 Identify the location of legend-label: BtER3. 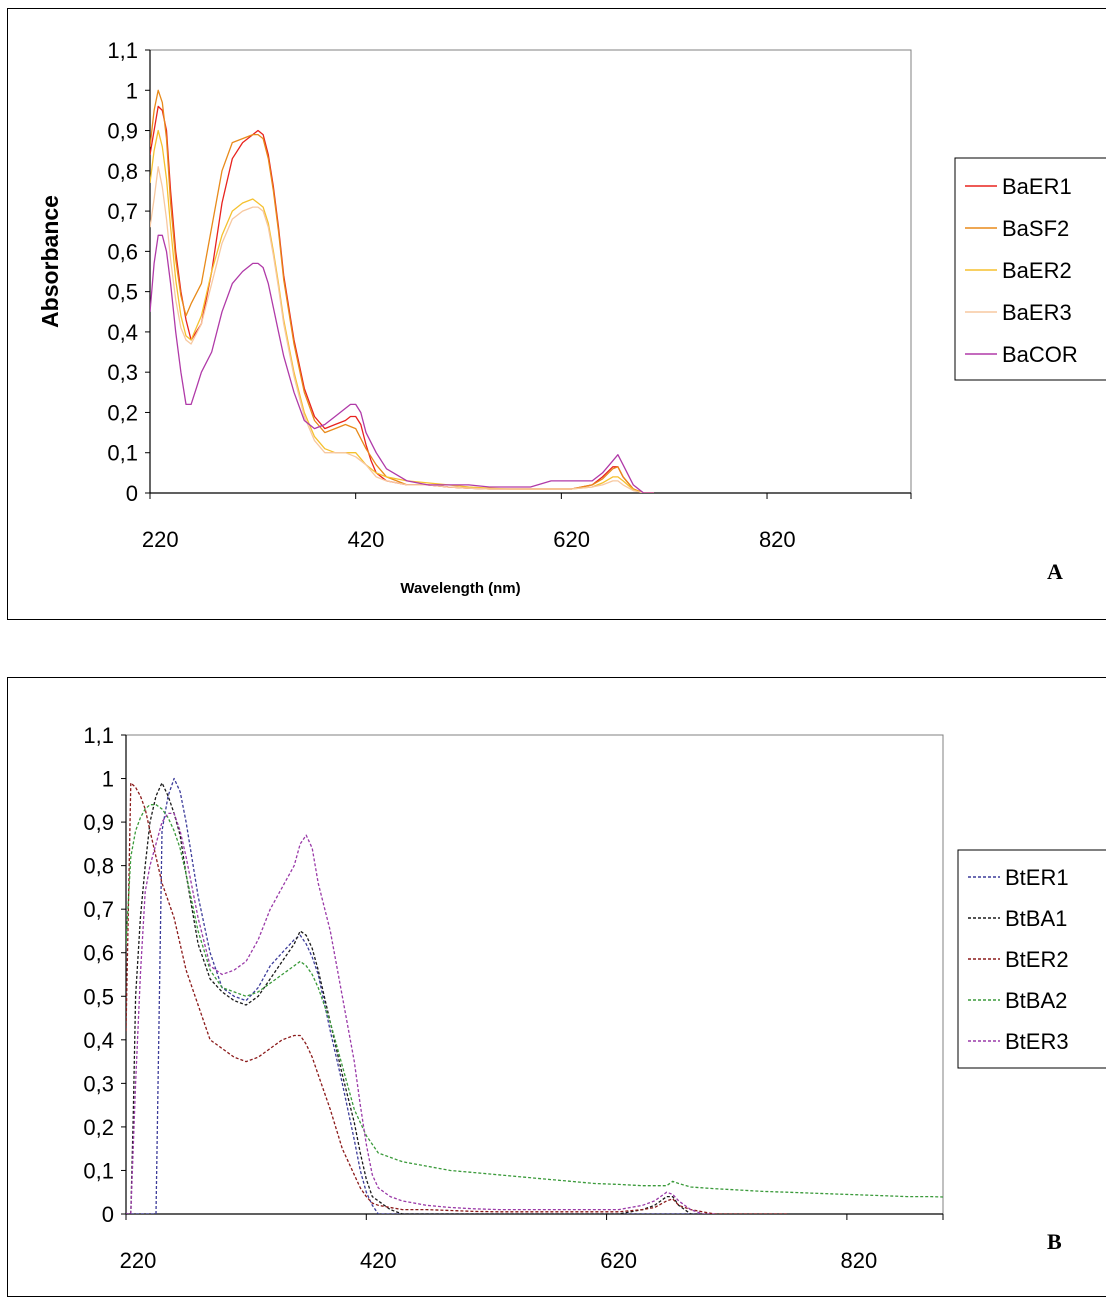
(1037, 1041).